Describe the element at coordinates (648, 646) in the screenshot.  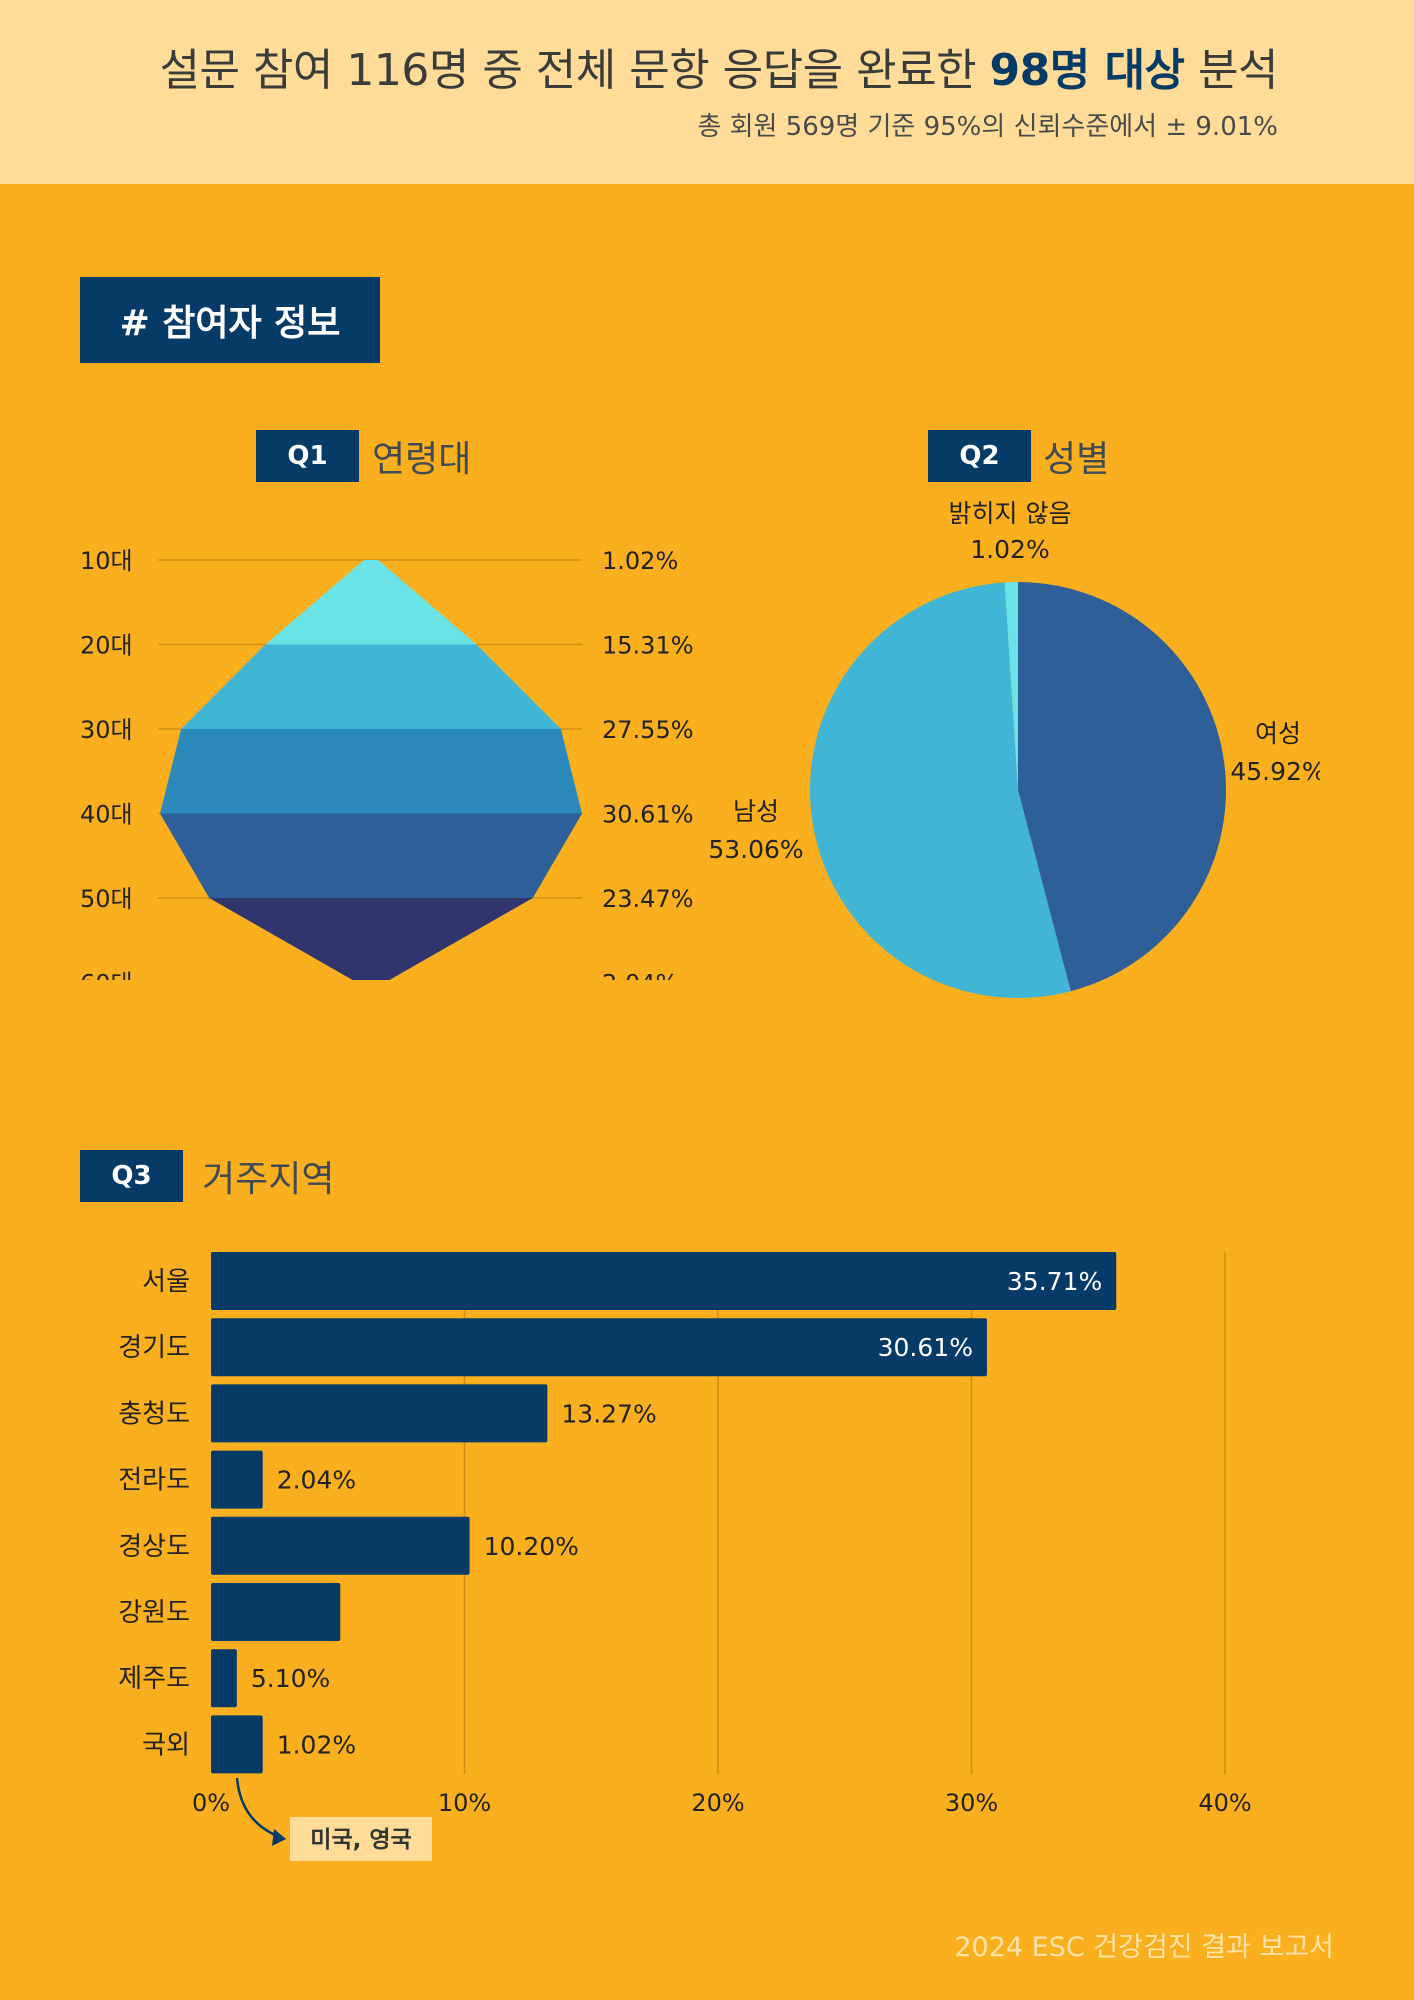
I see `age-value-label: 15.31%` at that location.